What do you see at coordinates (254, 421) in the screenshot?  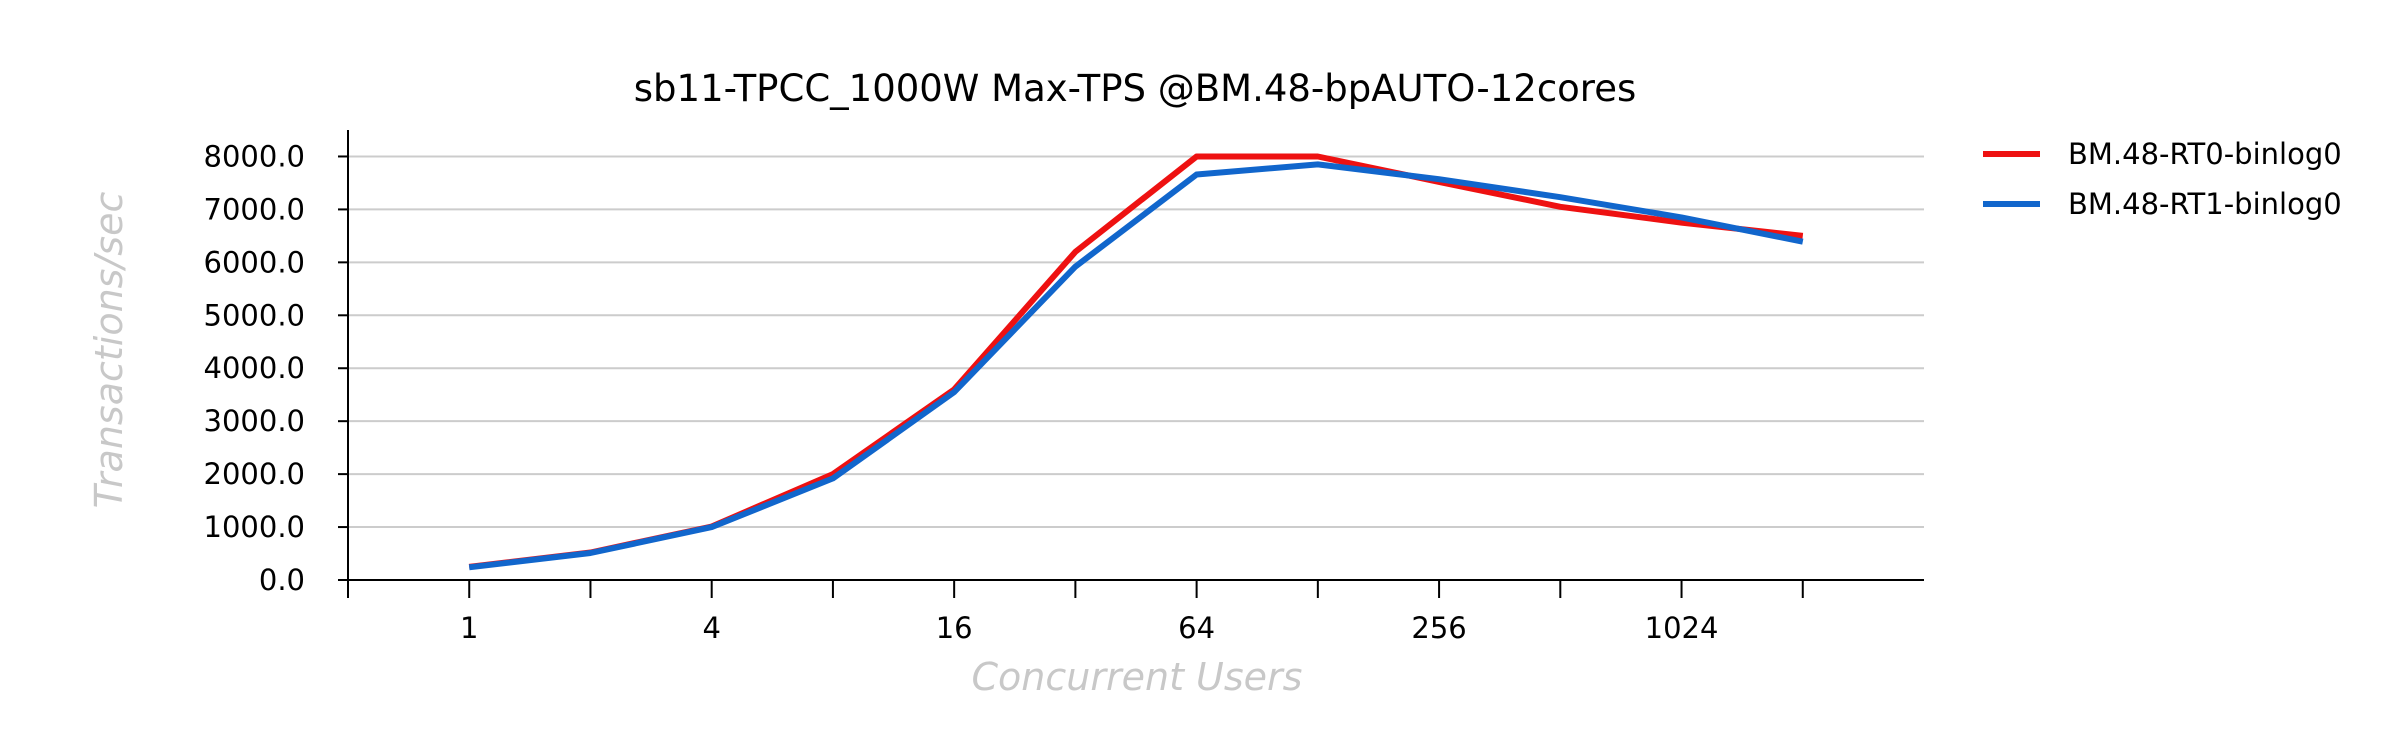 I see `y-tick-label: 3000.0` at bounding box center [254, 421].